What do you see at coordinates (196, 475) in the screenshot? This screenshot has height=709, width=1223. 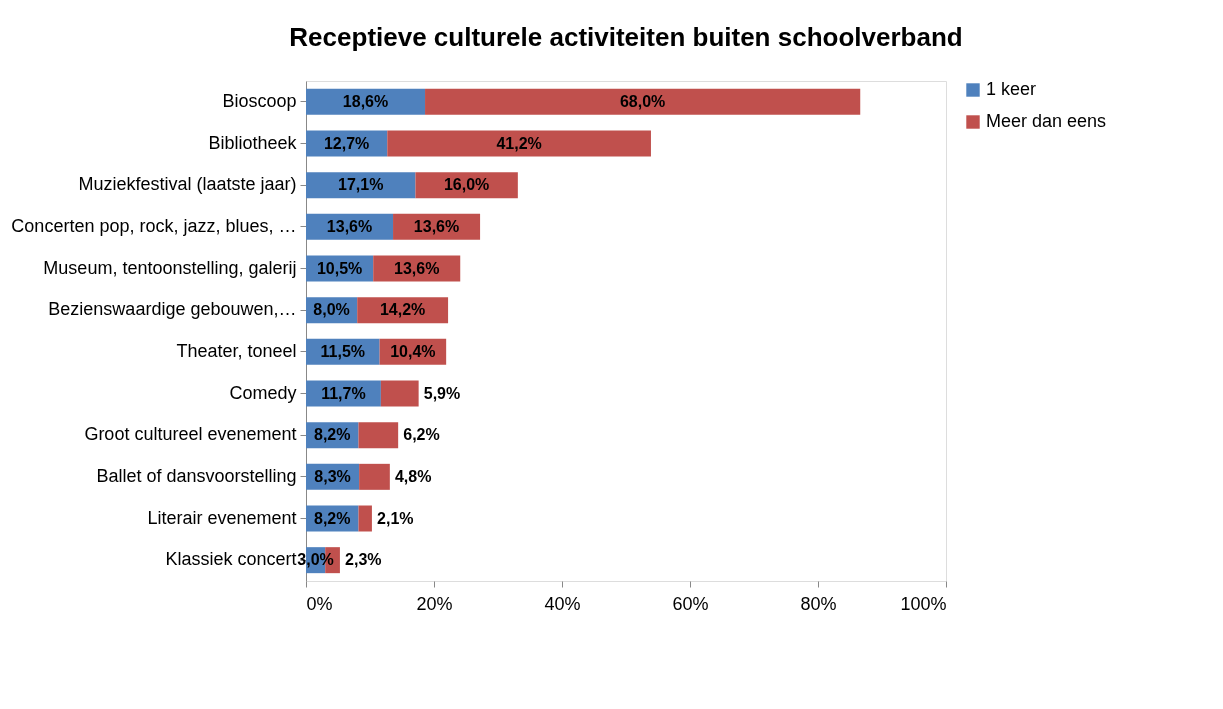 I see `y-tick-label: Ballet of dansvoorstelling` at bounding box center [196, 475].